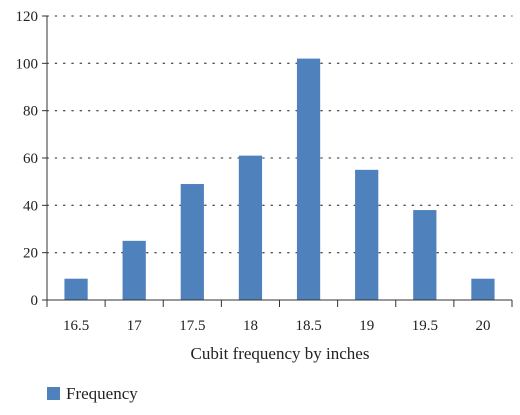  What do you see at coordinates (135, 326) in the screenshot?
I see `x-tick-label: 17` at bounding box center [135, 326].